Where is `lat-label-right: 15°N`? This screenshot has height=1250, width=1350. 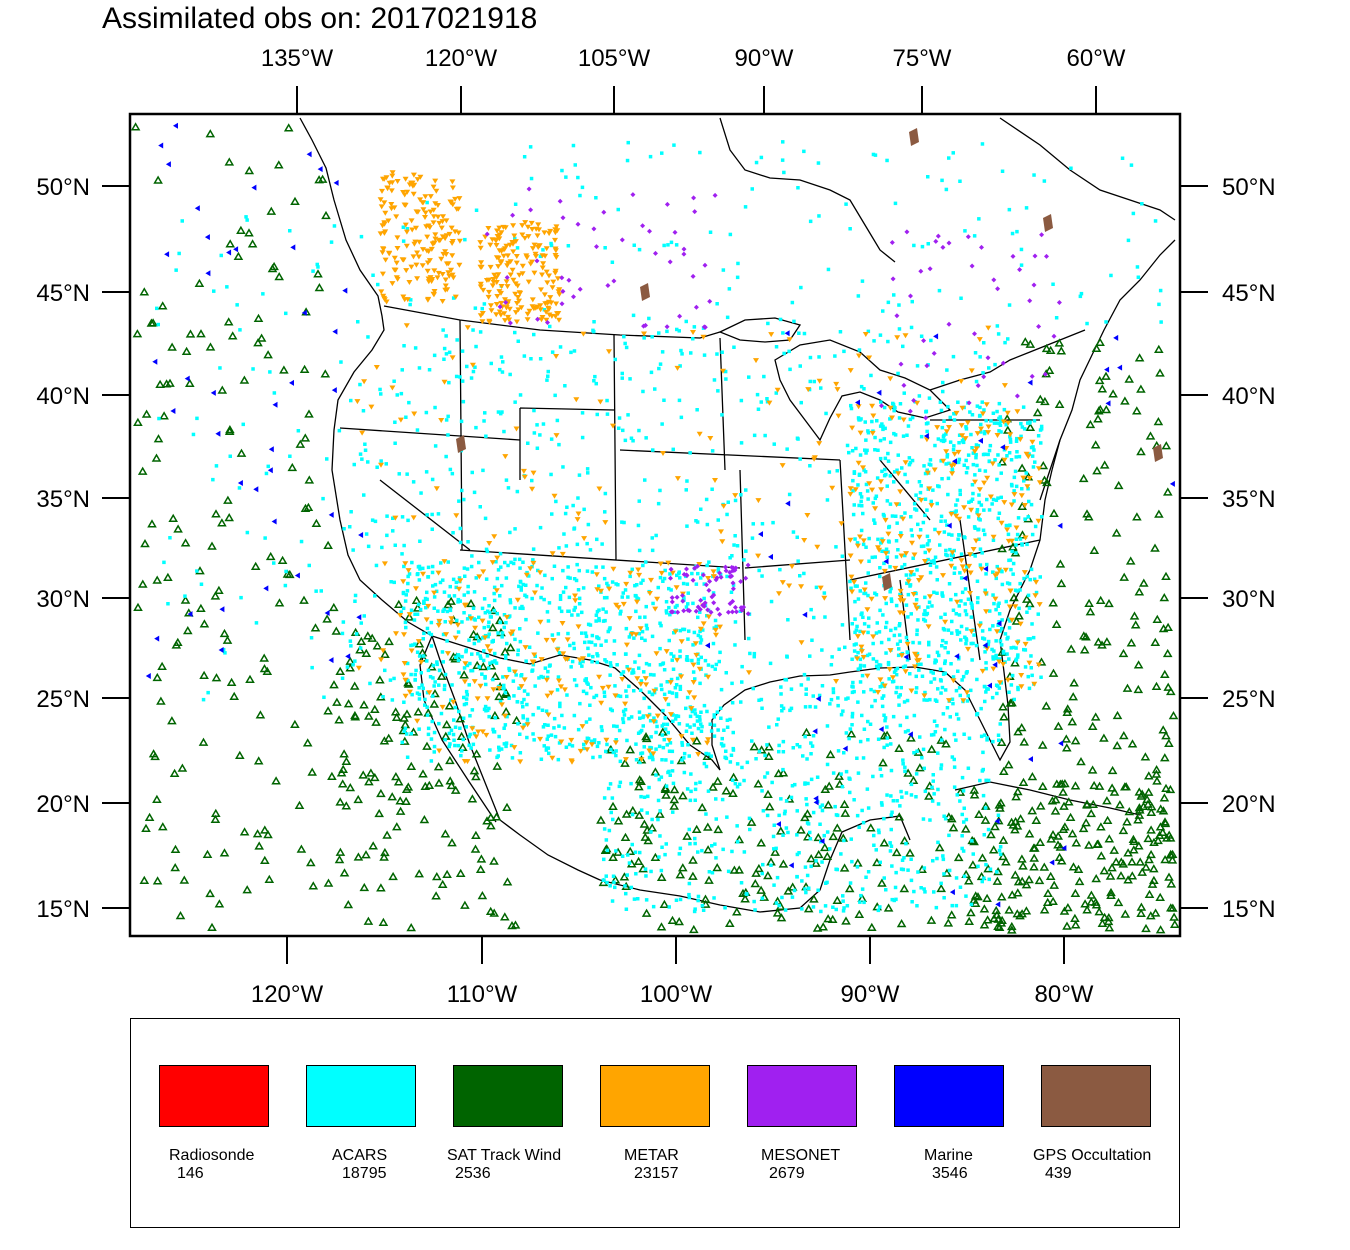
lat-label-right: 15°N is located at coordinates (1249, 909).